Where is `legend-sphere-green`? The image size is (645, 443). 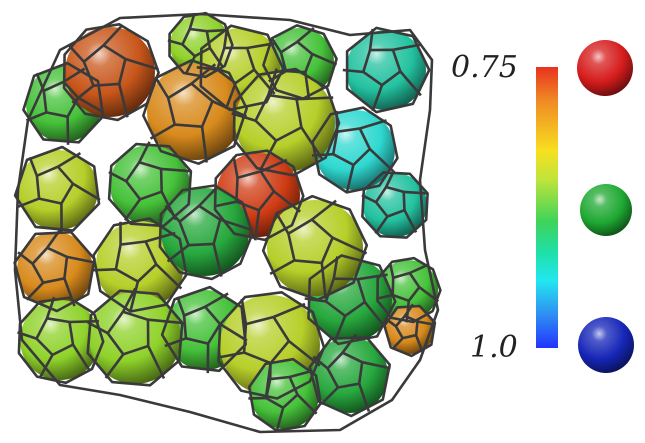 legend-sphere-green is located at coordinates (606, 210).